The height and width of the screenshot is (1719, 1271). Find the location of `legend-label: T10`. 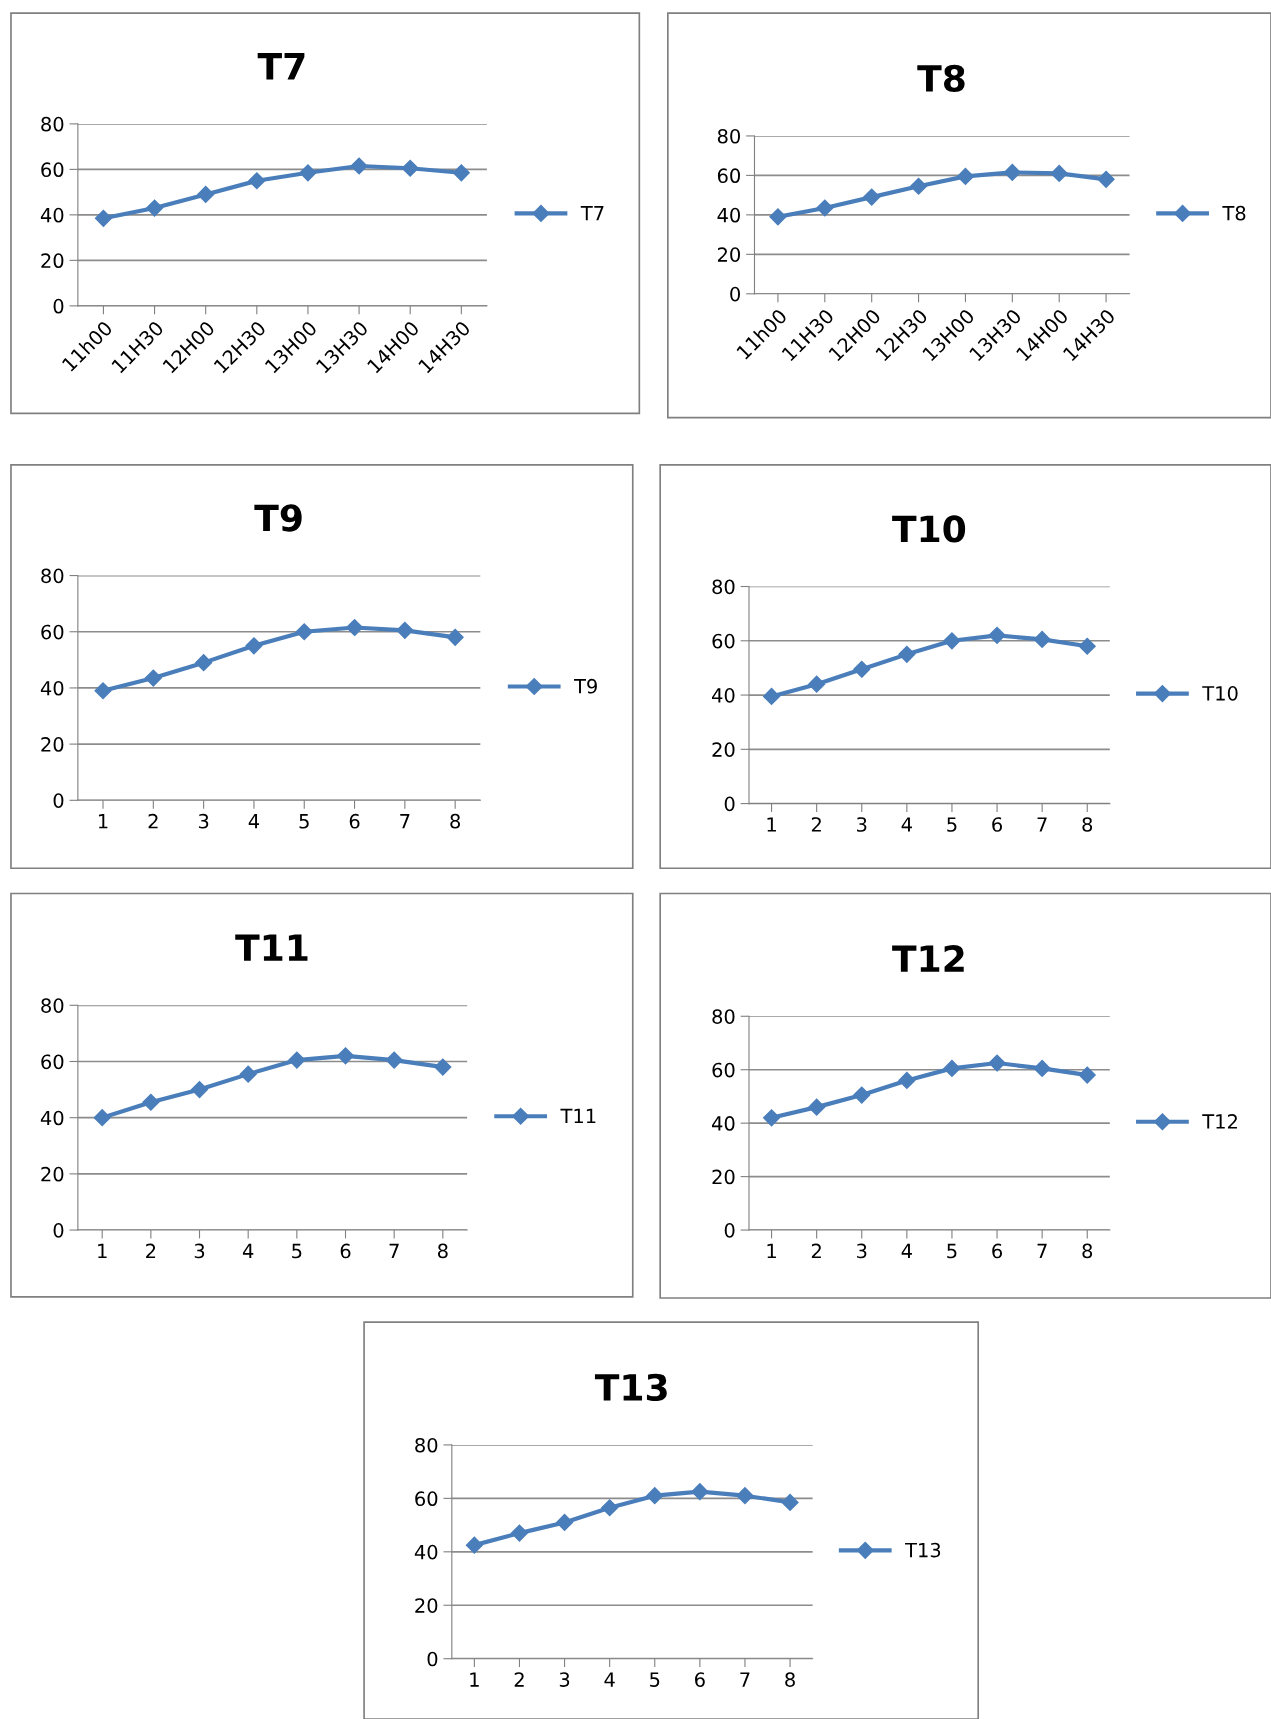

legend-label: T10 is located at coordinates (1220, 693).